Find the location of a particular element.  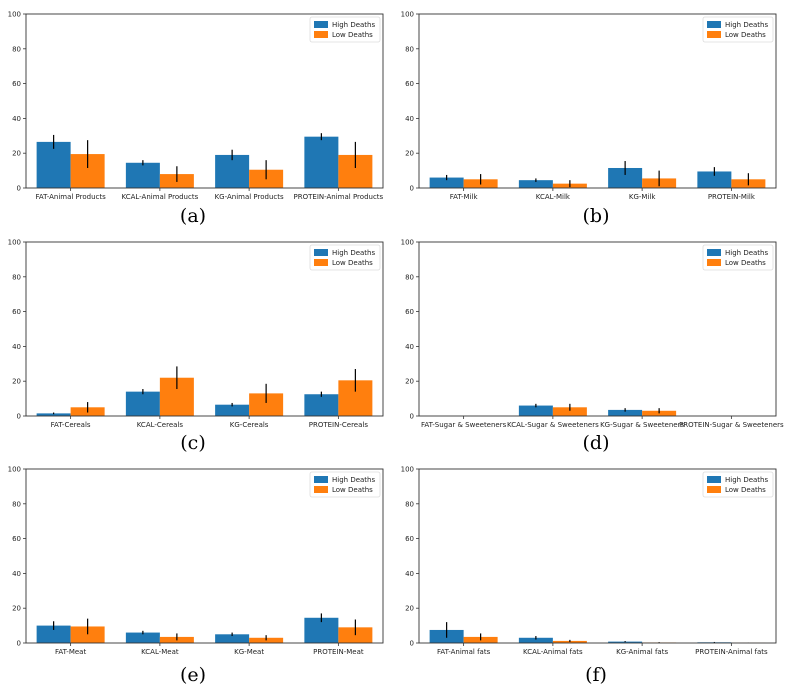

x-tick-label: KG-Sugar & Sweeteners is located at coordinates (642, 425).